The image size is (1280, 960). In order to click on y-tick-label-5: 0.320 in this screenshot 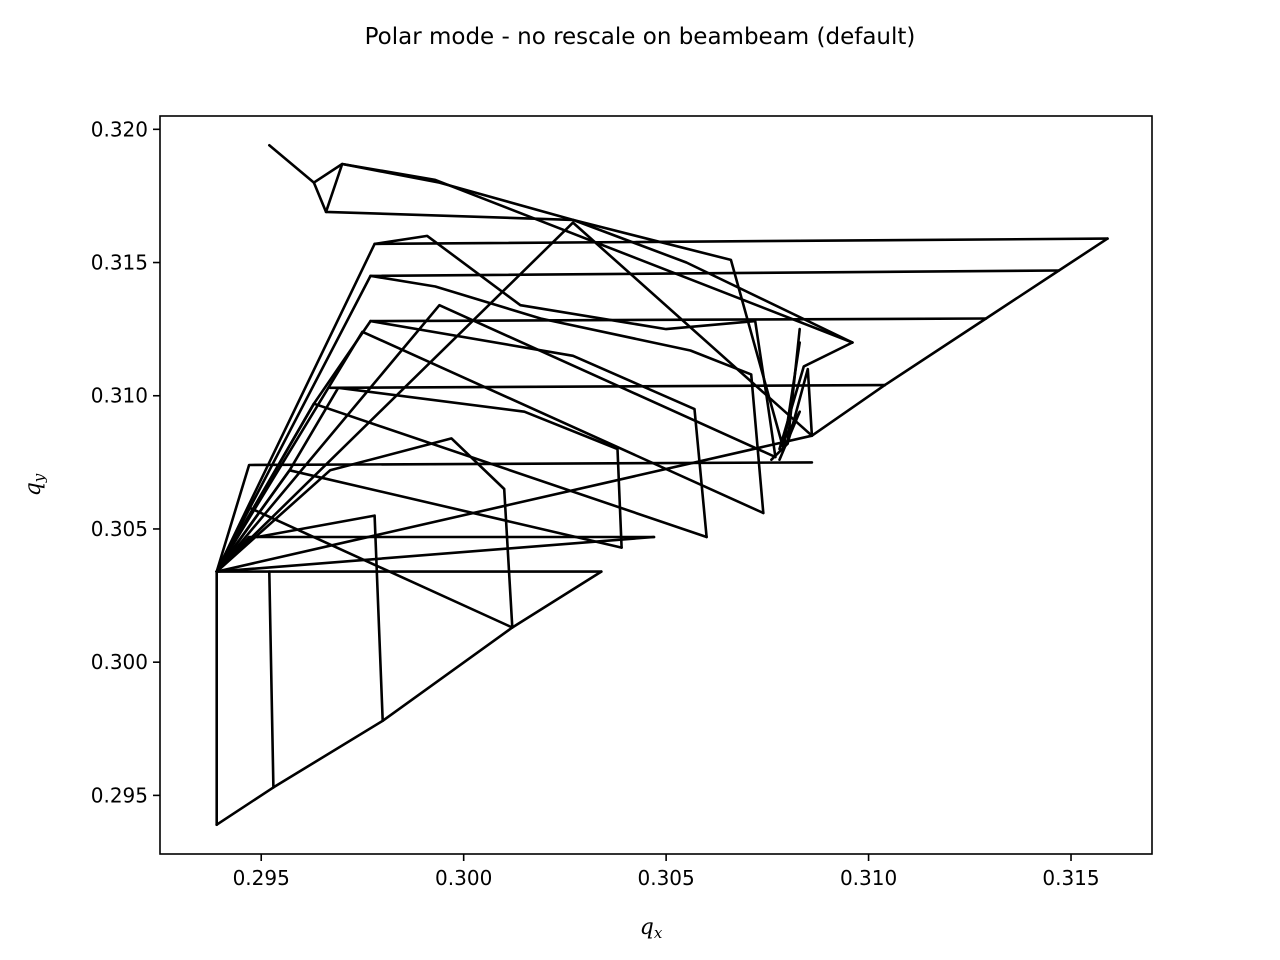, I will do `click(119, 129)`.